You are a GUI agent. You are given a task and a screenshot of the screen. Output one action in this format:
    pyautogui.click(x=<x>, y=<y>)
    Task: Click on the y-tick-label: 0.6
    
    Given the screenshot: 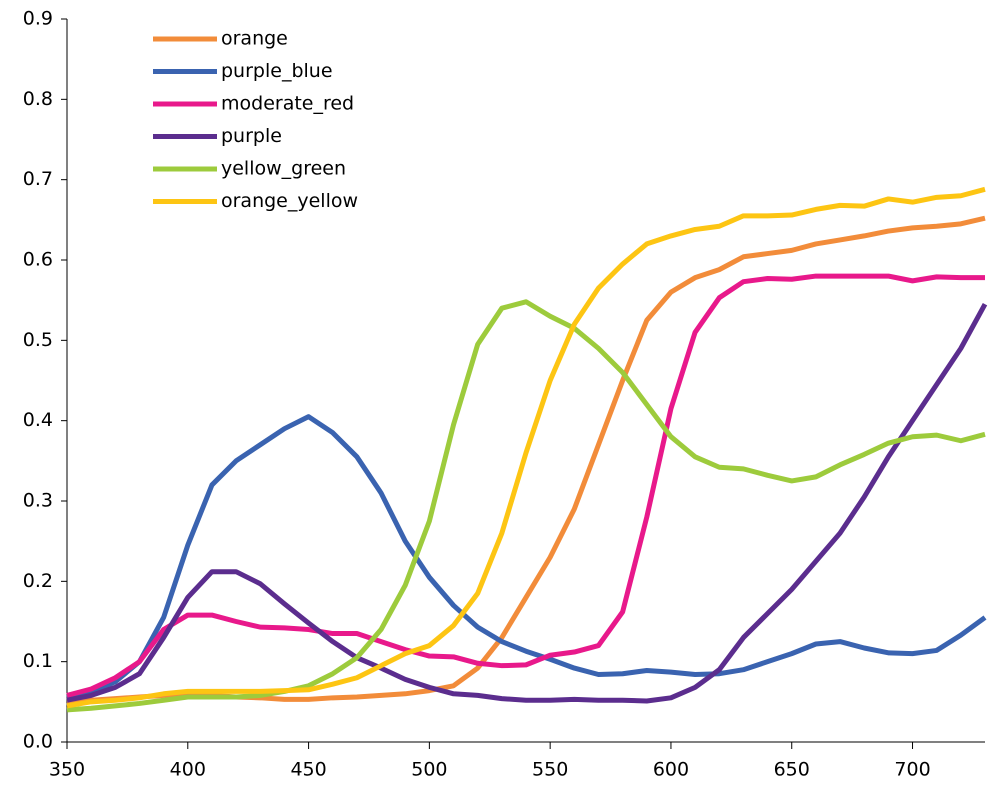 What is the action you would take?
    pyautogui.click(x=38, y=260)
    